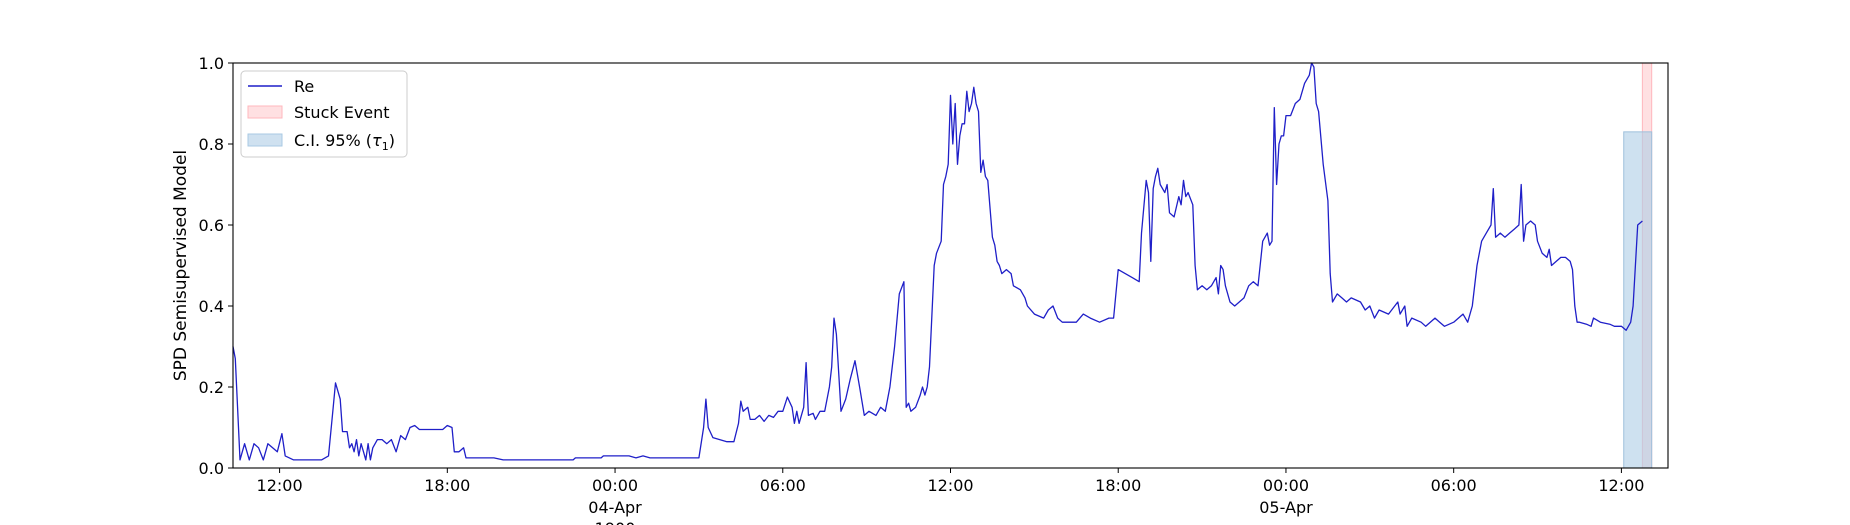  What do you see at coordinates (181, 265) in the screenshot?
I see `y-axis-title: SPD Semisupervised Model` at bounding box center [181, 265].